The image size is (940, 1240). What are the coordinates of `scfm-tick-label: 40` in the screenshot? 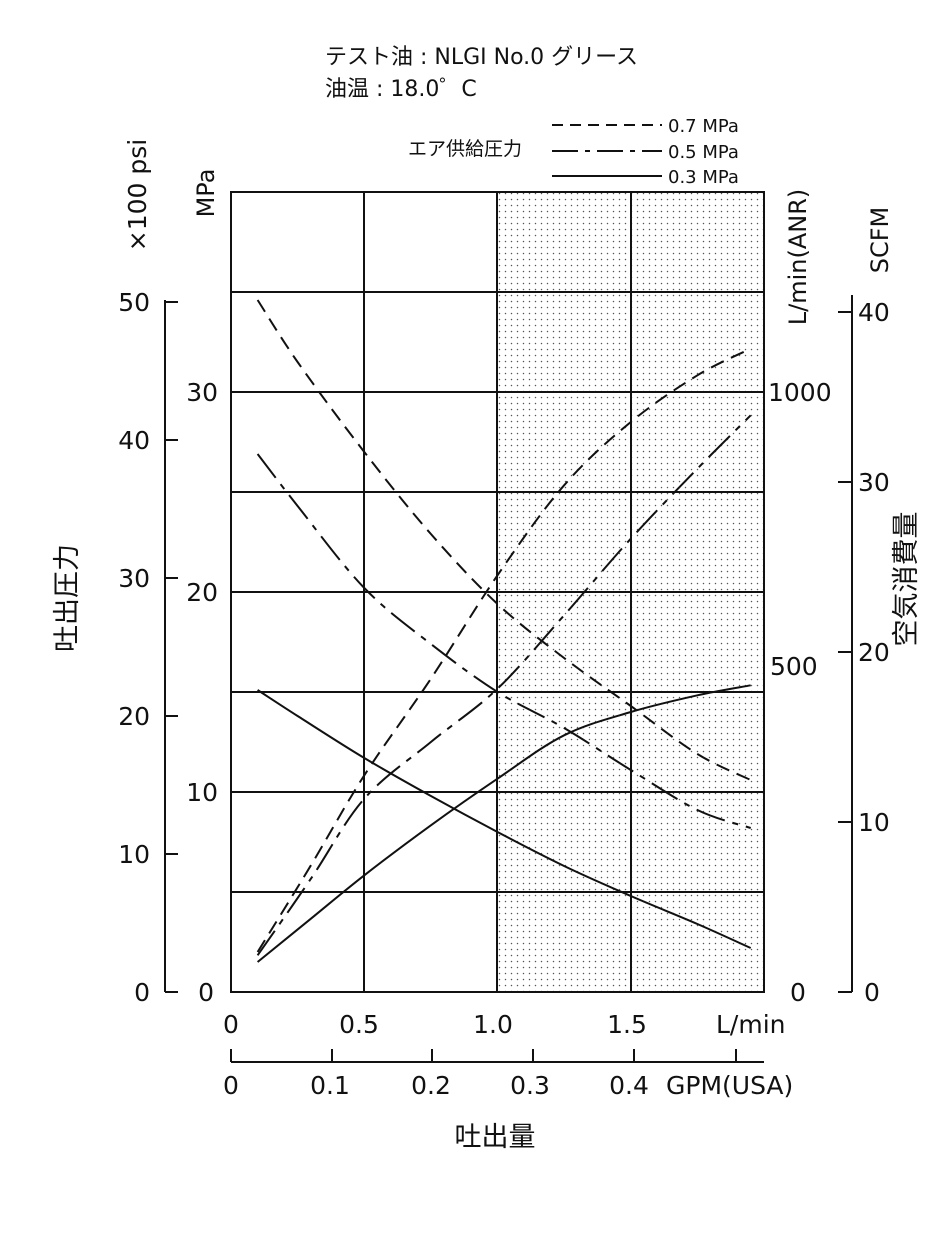 It's located at (874, 312).